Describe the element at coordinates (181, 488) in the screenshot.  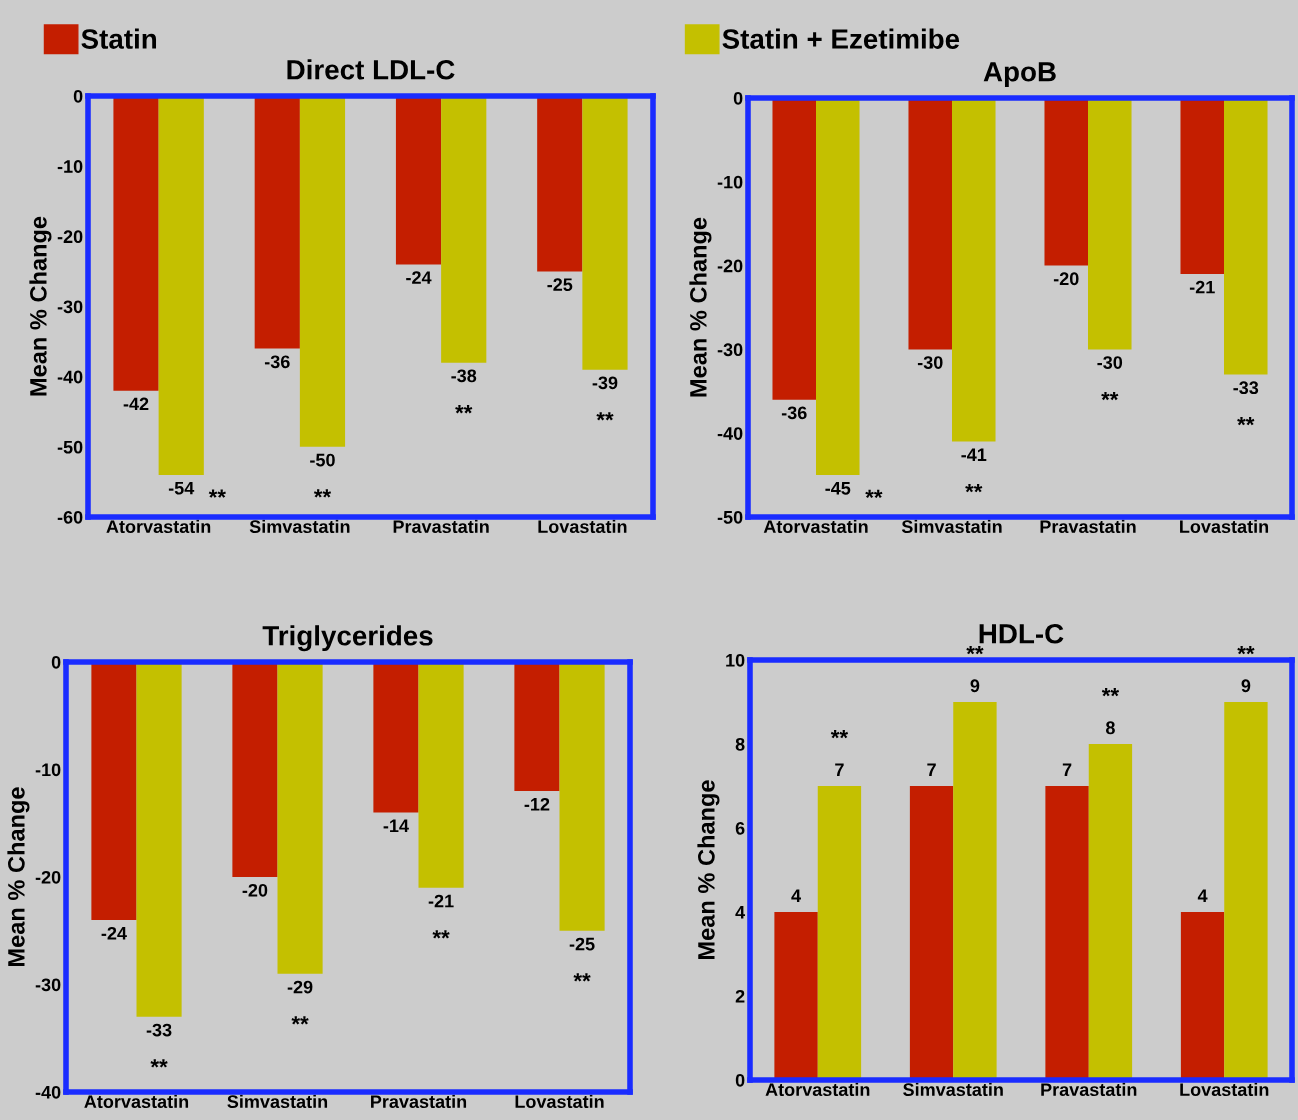
I see `data-label: -54` at that location.